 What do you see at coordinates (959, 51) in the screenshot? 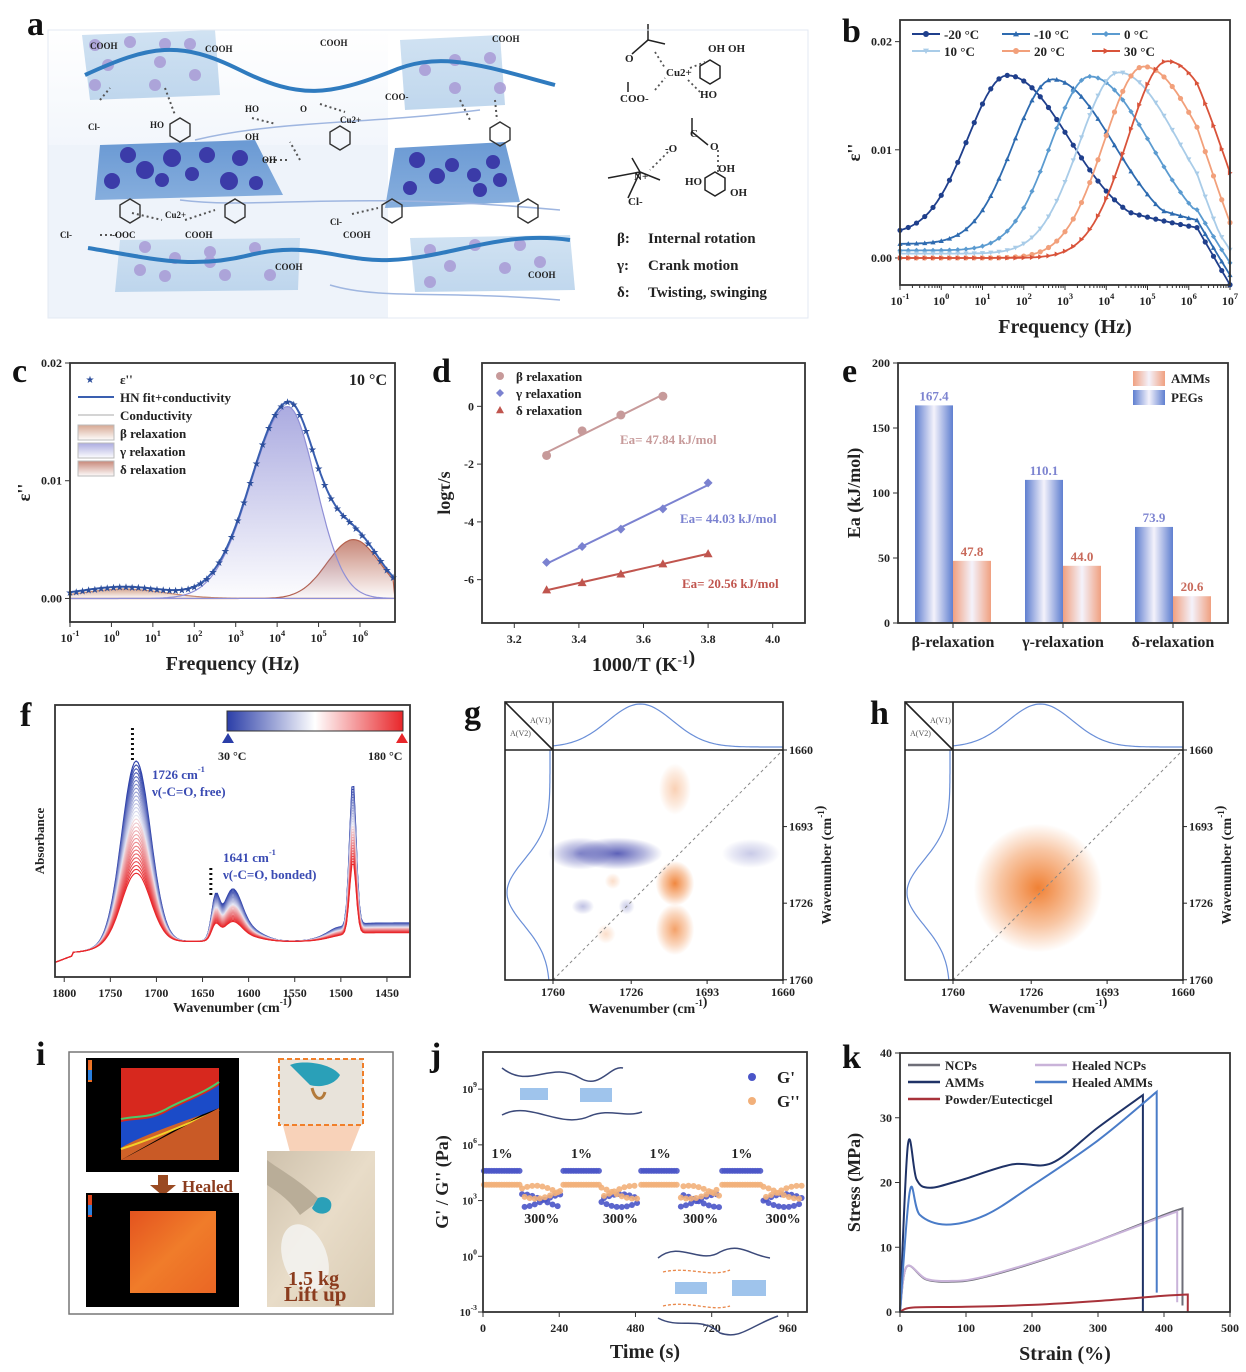
I see `legend-label: 10 °C` at bounding box center [959, 51].